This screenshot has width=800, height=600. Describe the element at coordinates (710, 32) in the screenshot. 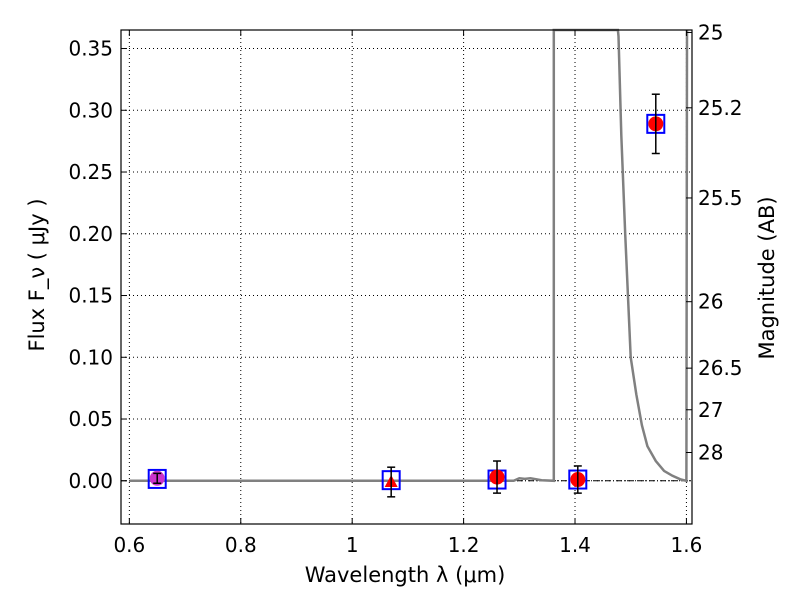

I see `magnitude-tick-label: 25` at that location.